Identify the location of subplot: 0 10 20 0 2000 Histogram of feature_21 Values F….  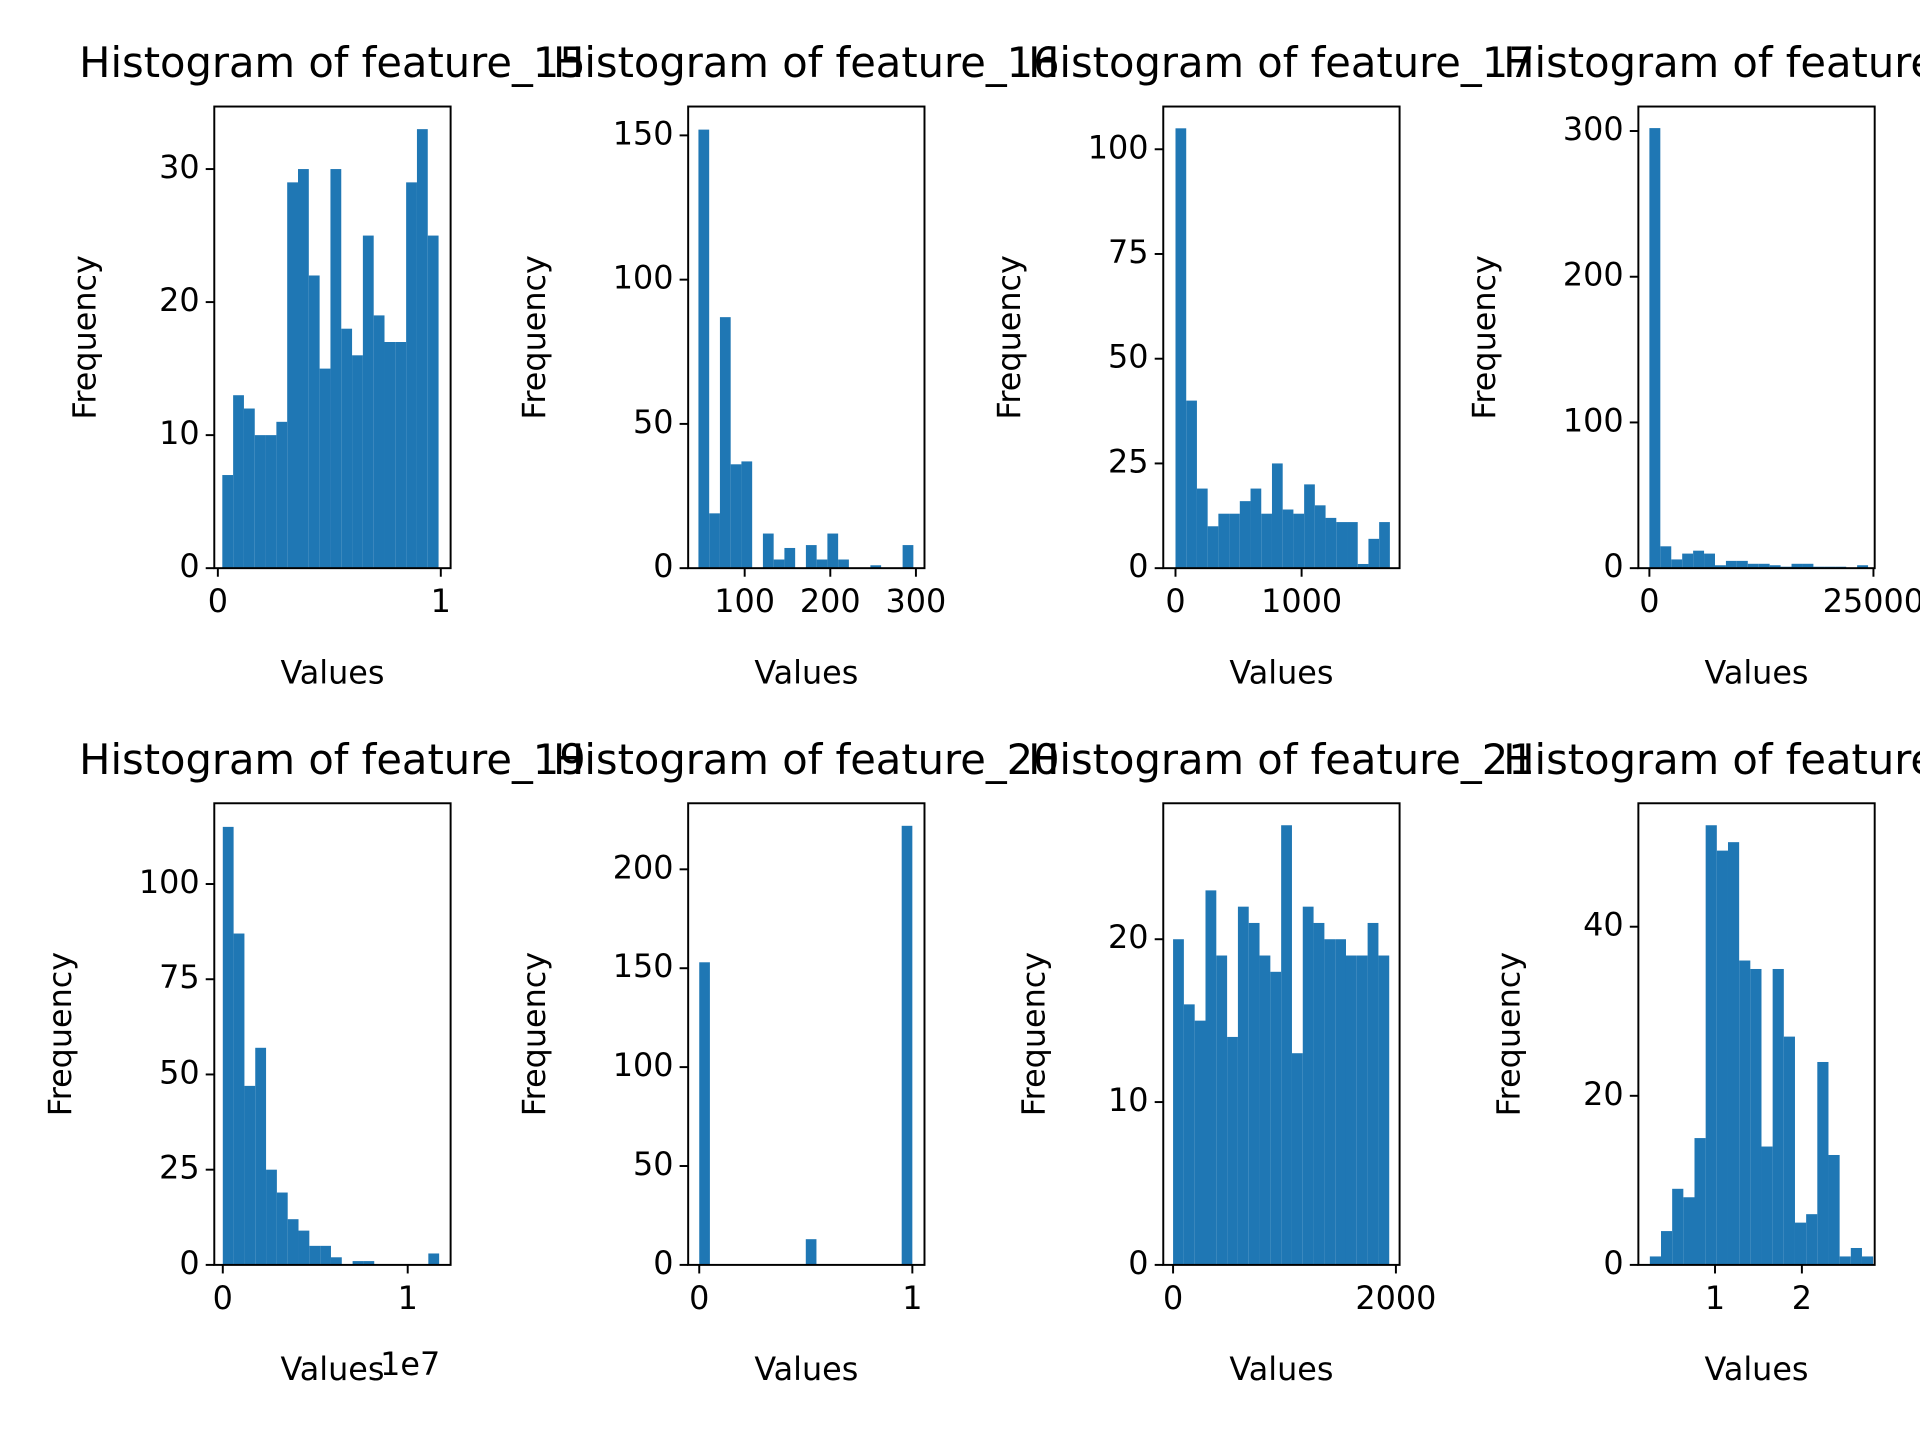
(1274, 1061).